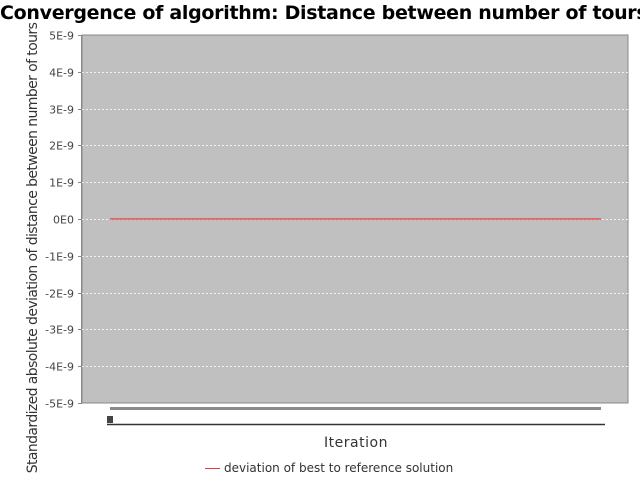  What do you see at coordinates (356, 416) in the screenshot?
I see `x-axis` at bounding box center [356, 416].